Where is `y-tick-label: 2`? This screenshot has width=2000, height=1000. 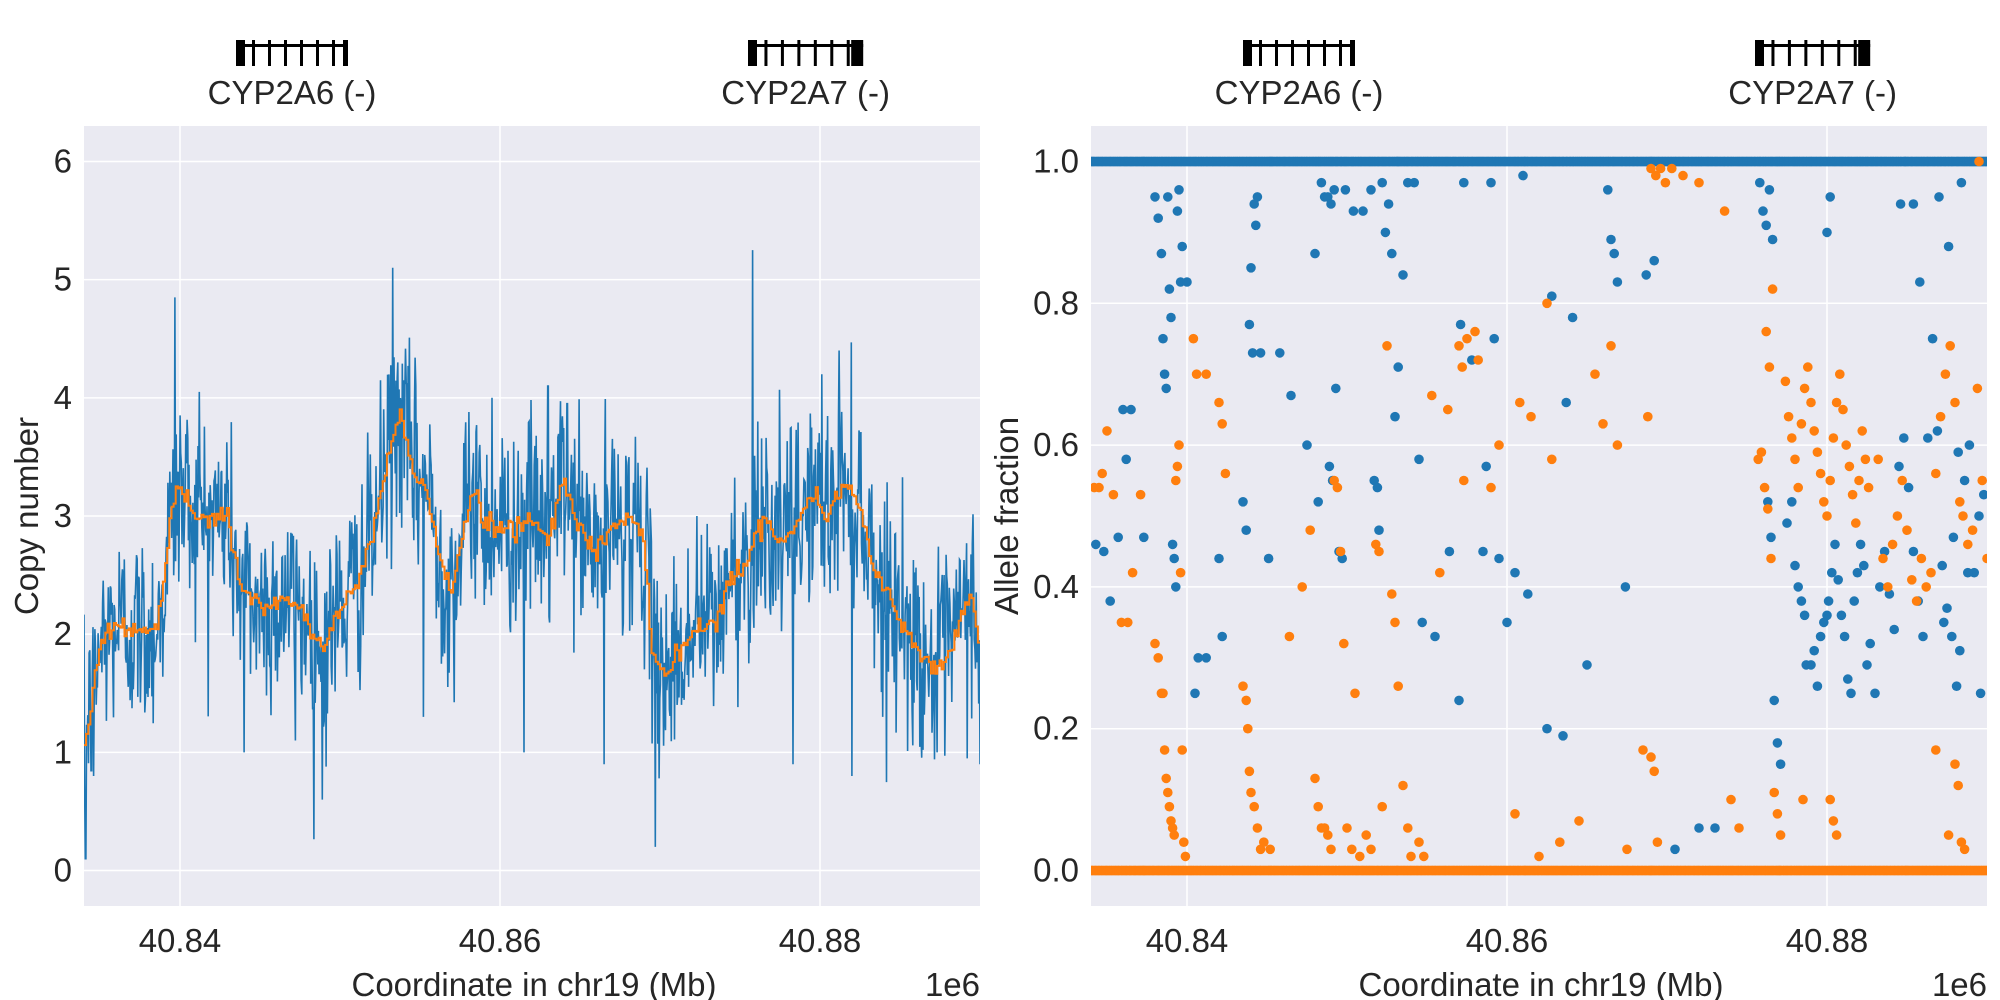 y-tick-label: 2 is located at coordinates (63, 633).